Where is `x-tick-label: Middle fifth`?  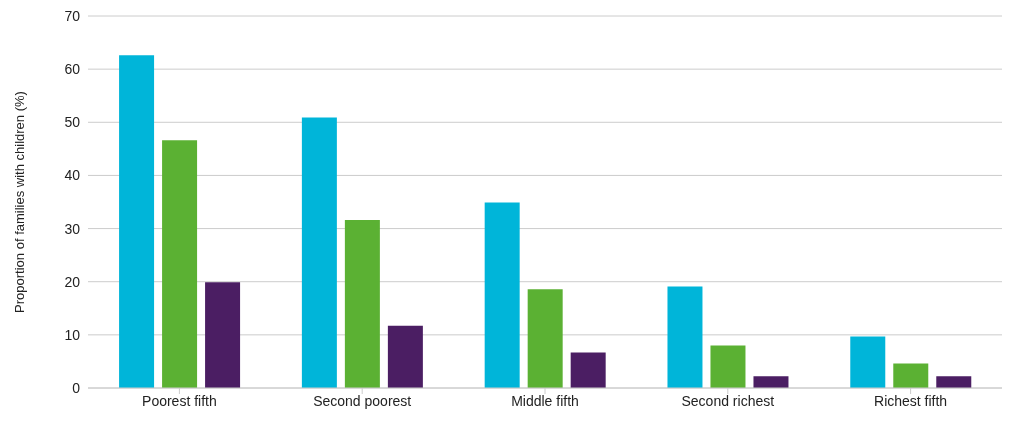
x-tick-label: Middle fifth is located at coordinates (545, 400).